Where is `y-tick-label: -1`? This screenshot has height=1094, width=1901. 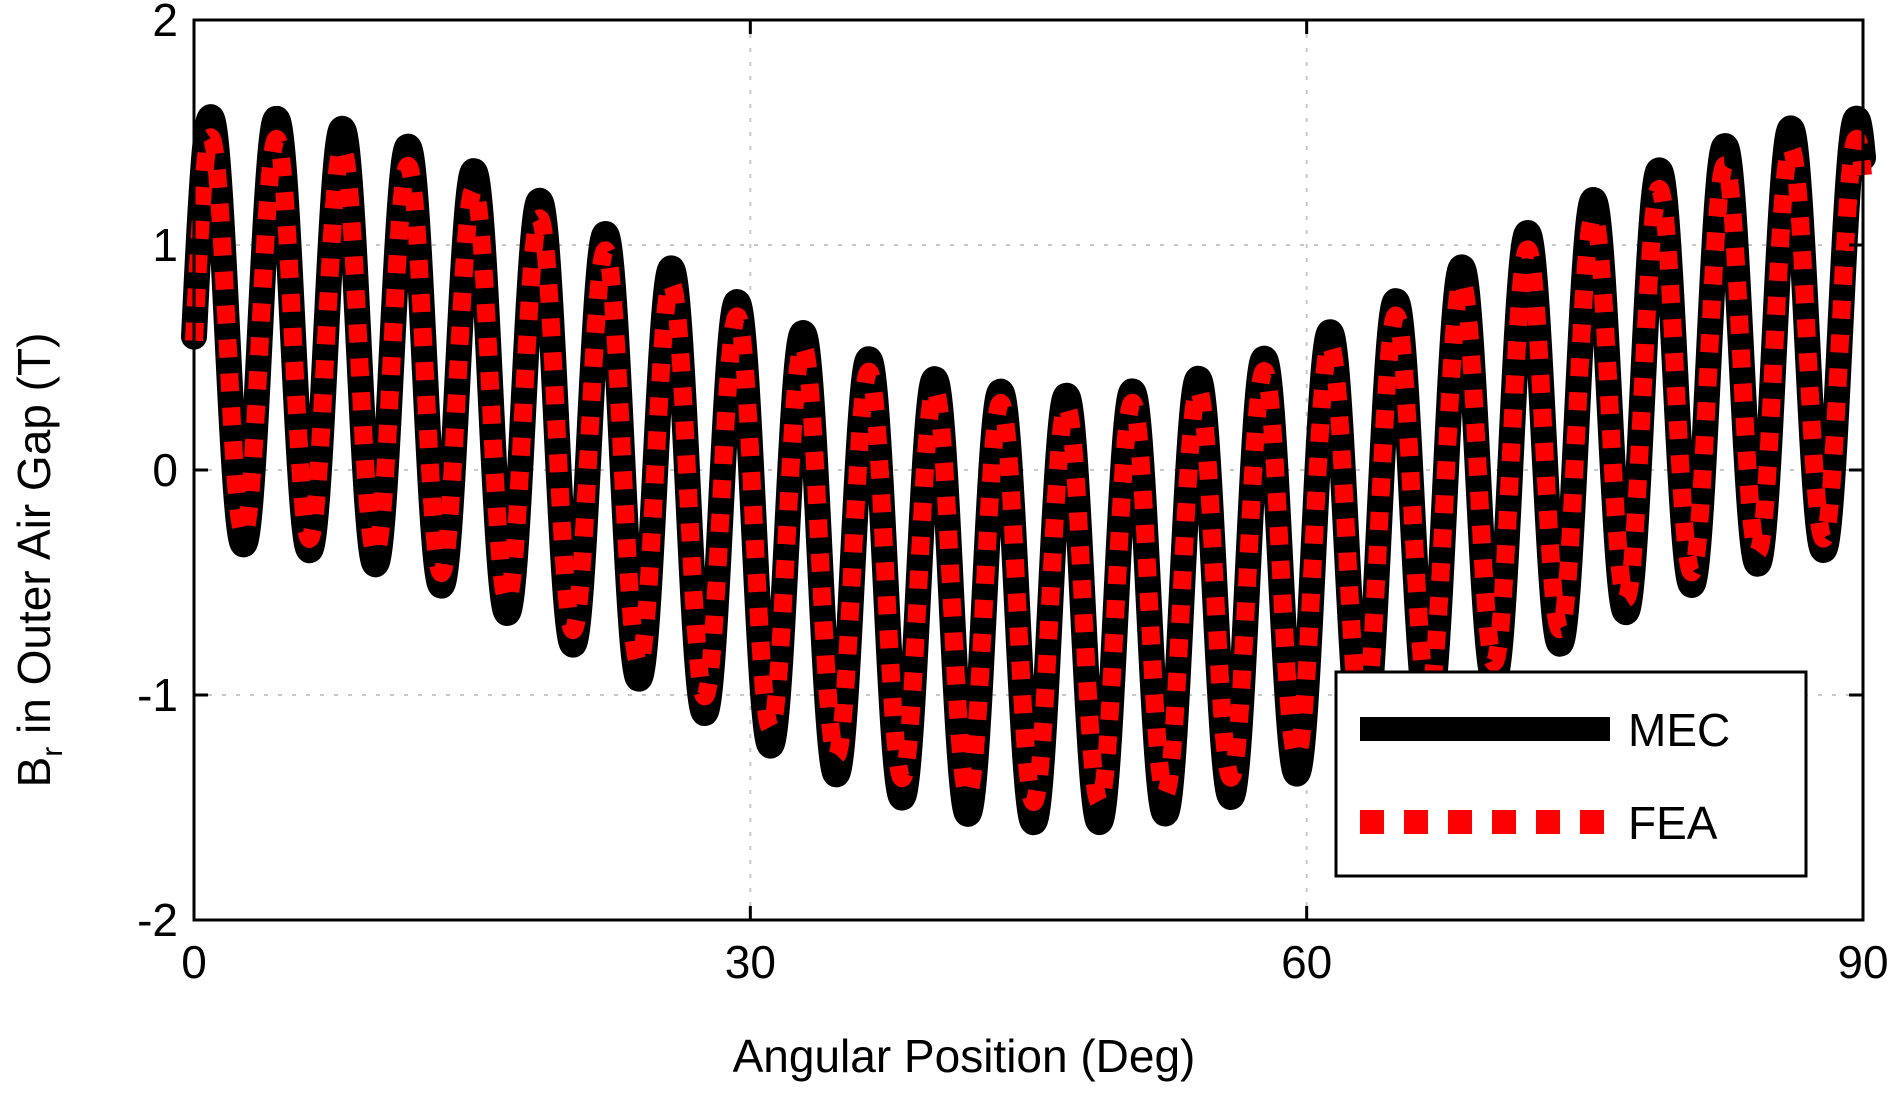 y-tick-label: -1 is located at coordinates (157, 695).